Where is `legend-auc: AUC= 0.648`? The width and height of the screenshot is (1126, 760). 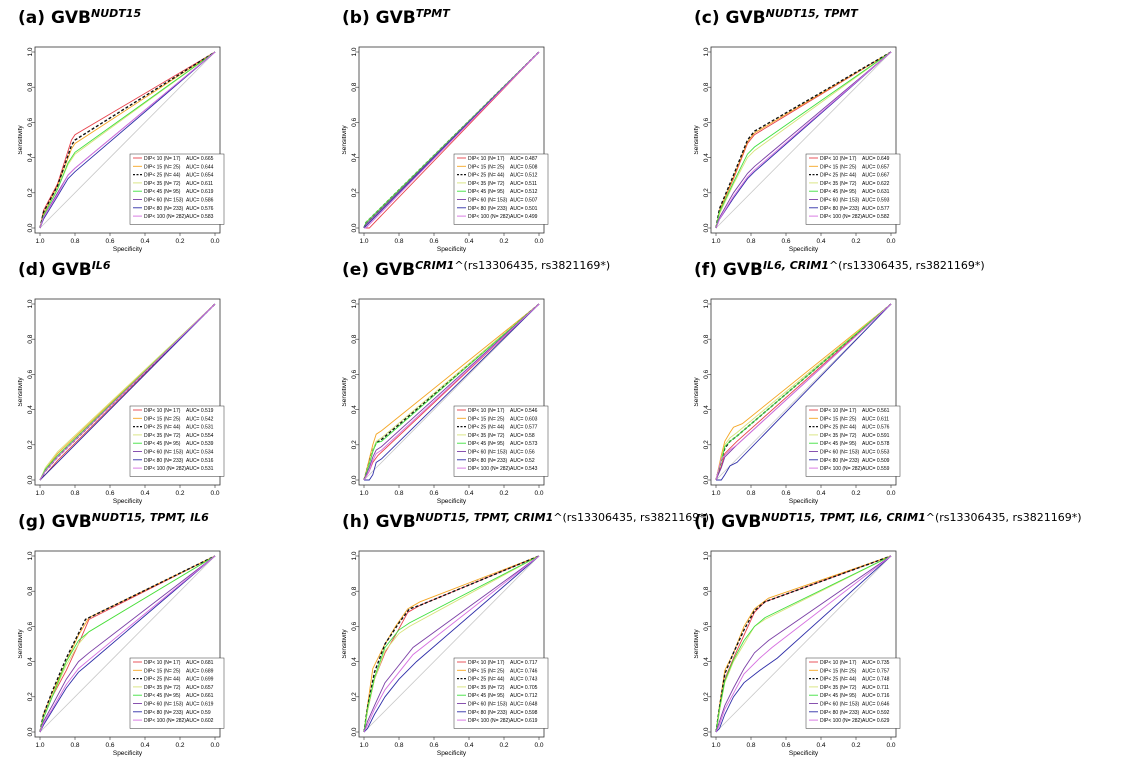
legend-auc: AUC= 0.648 is located at coordinates (524, 705).